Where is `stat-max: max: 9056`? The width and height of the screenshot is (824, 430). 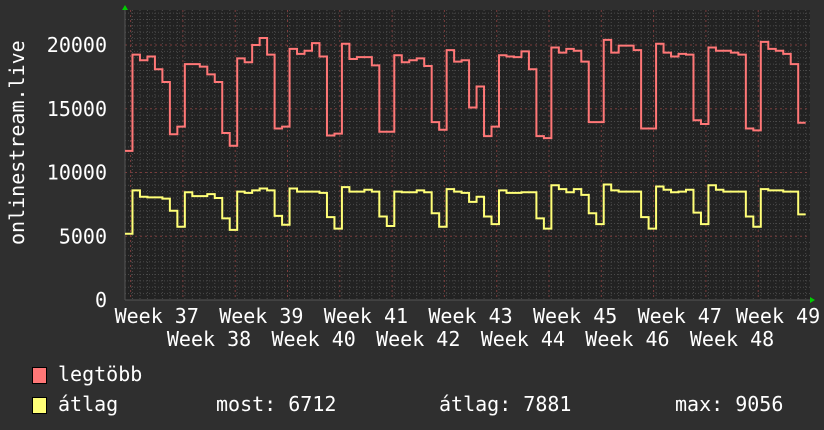 stat-max: max: 9056 is located at coordinates (729, 404).